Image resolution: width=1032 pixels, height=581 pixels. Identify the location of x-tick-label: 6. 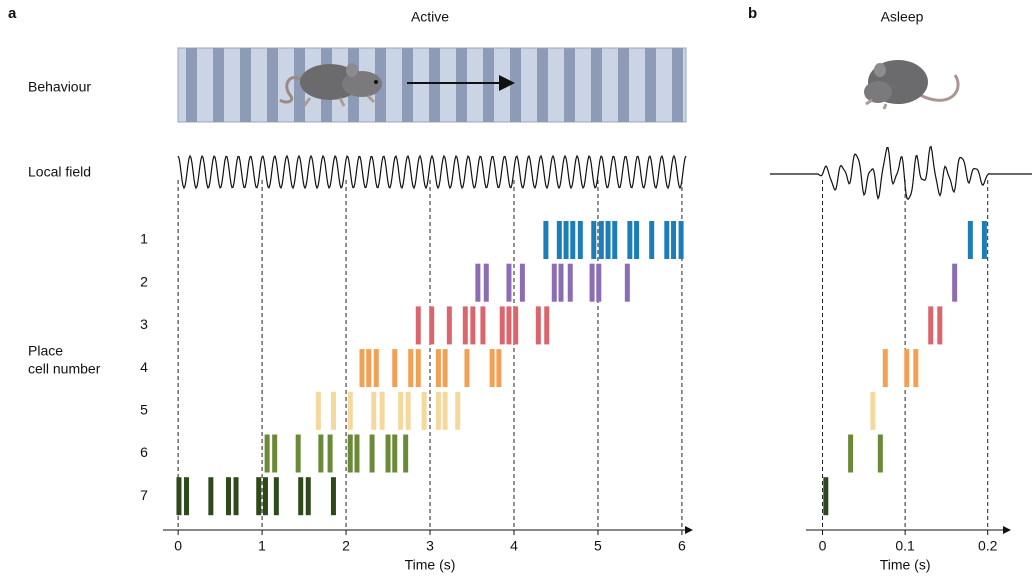
(682, 546).